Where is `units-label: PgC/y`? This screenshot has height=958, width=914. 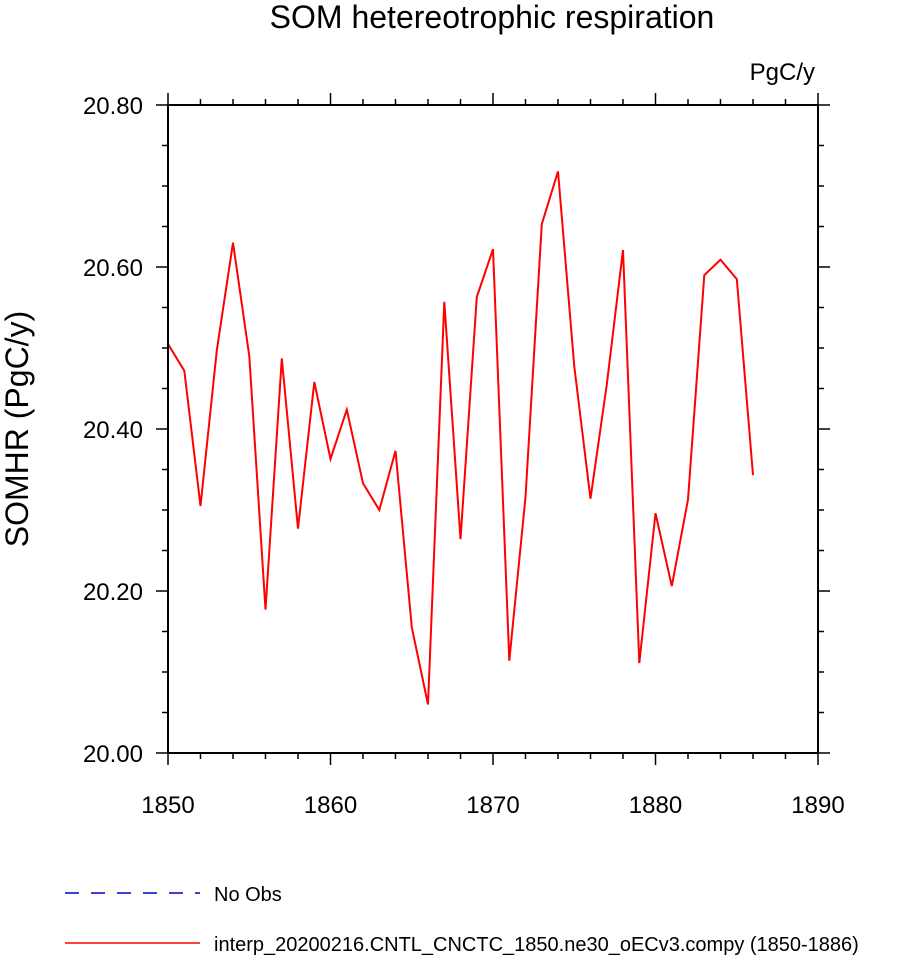
units-label: PgC/y is located at coordinates (782, 72).